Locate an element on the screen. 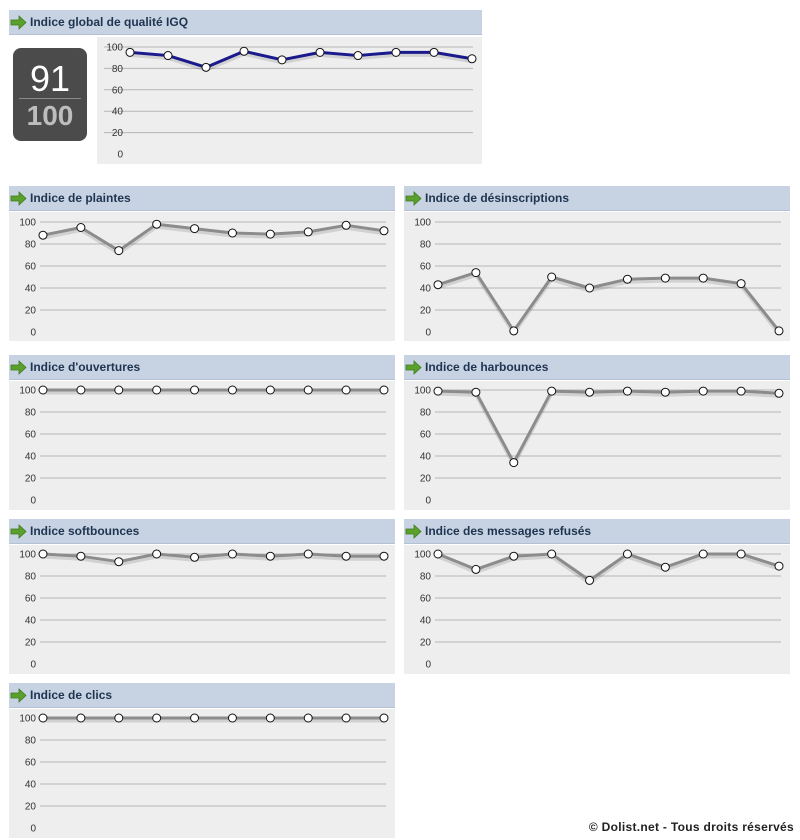  panel-title: Indice d'ouvertures is located at coordinates (85, 367).